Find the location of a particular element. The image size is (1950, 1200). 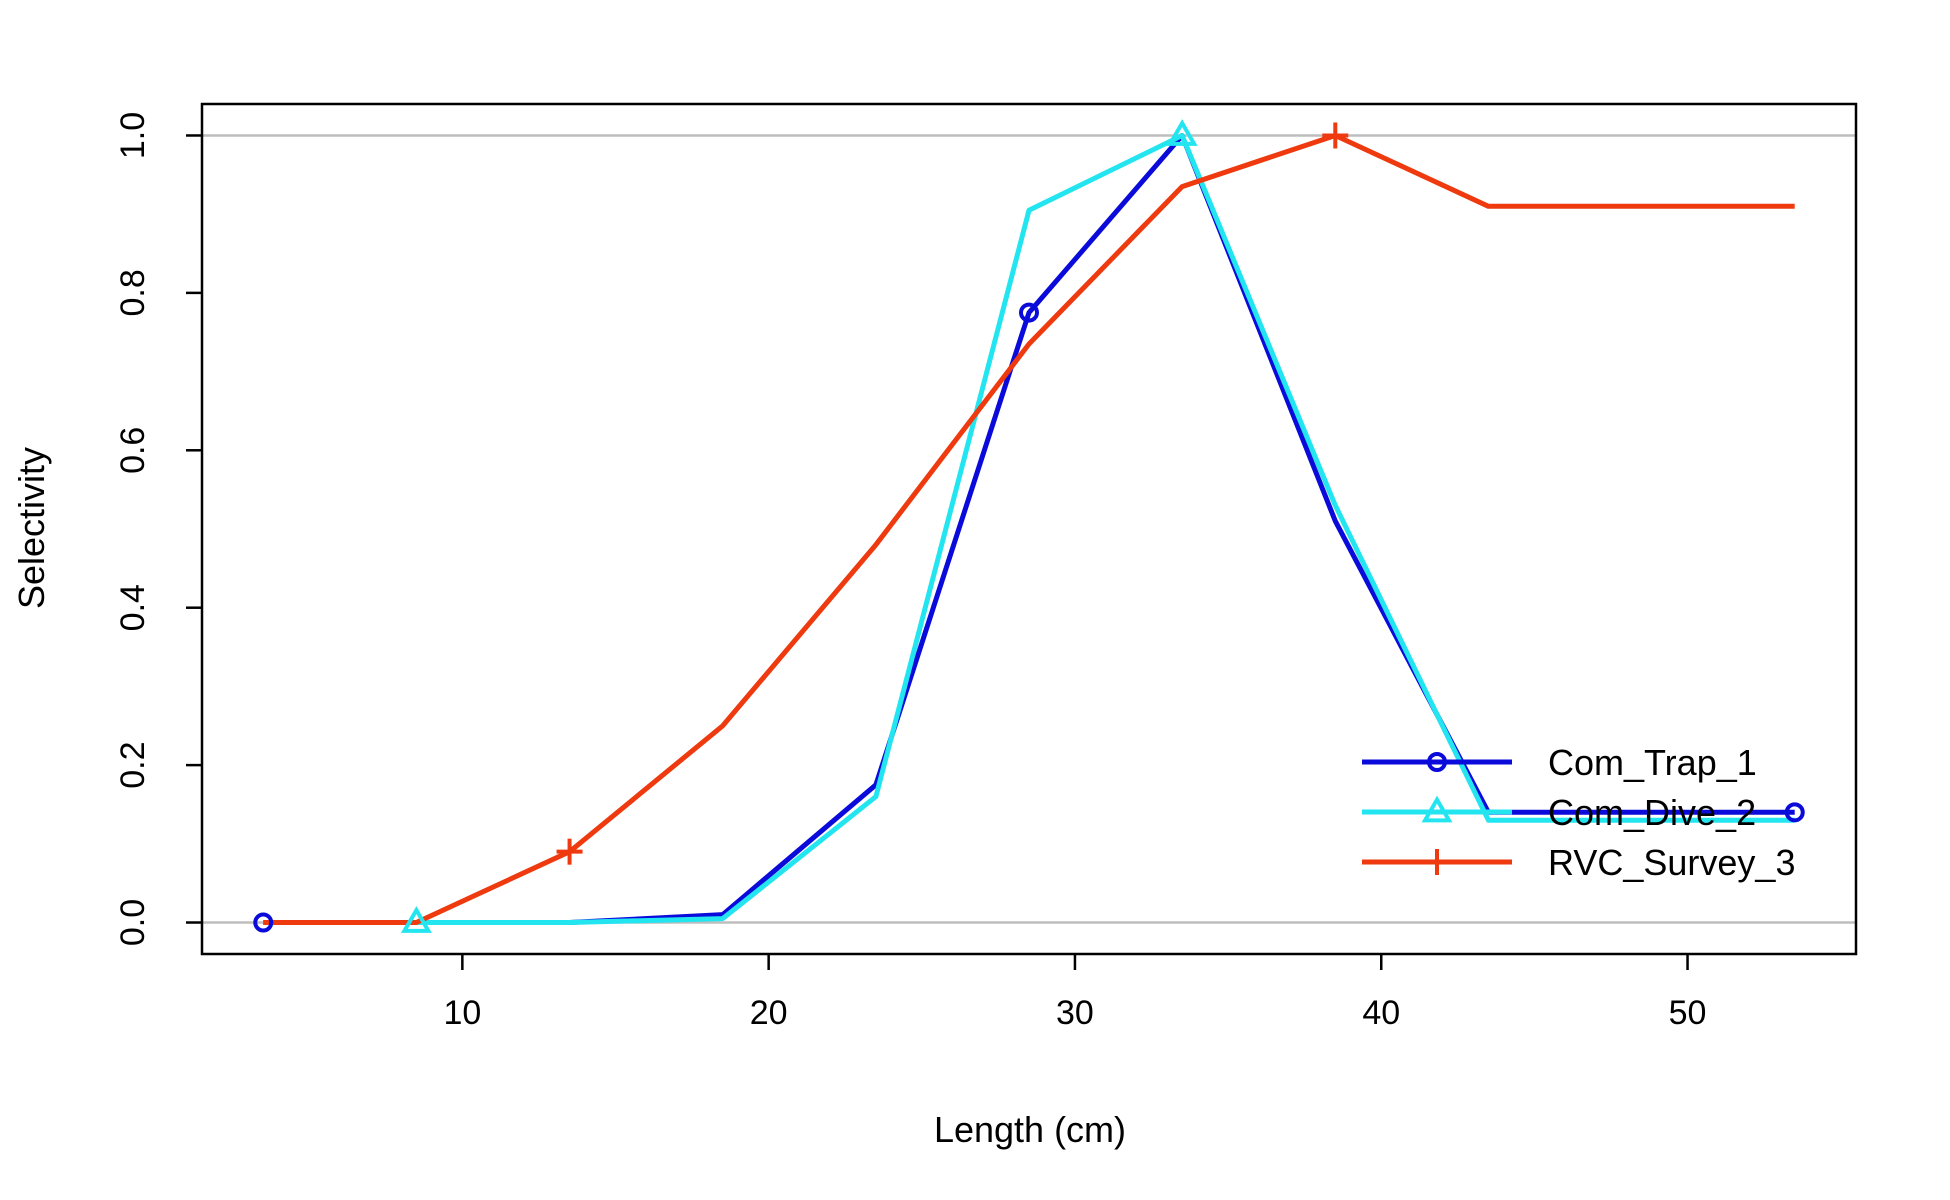

x-tick-label-10: 10 is located at coordinates (462, 1013).